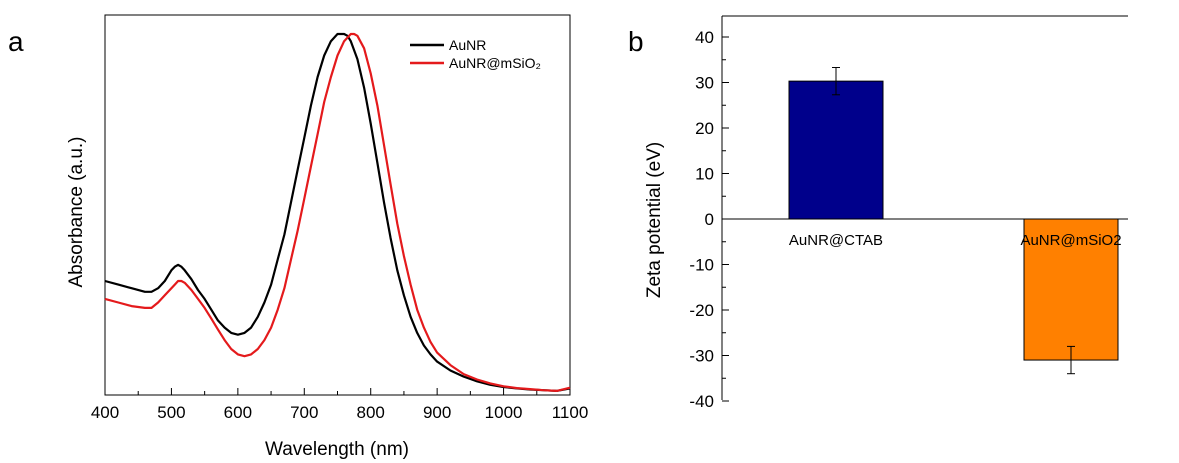 Image resolution: width=1179 pixels, height=463 pixels. Describe the element at coordinates (636, 41) in the screenshot. I see `panel-letter-b: b` at that location.